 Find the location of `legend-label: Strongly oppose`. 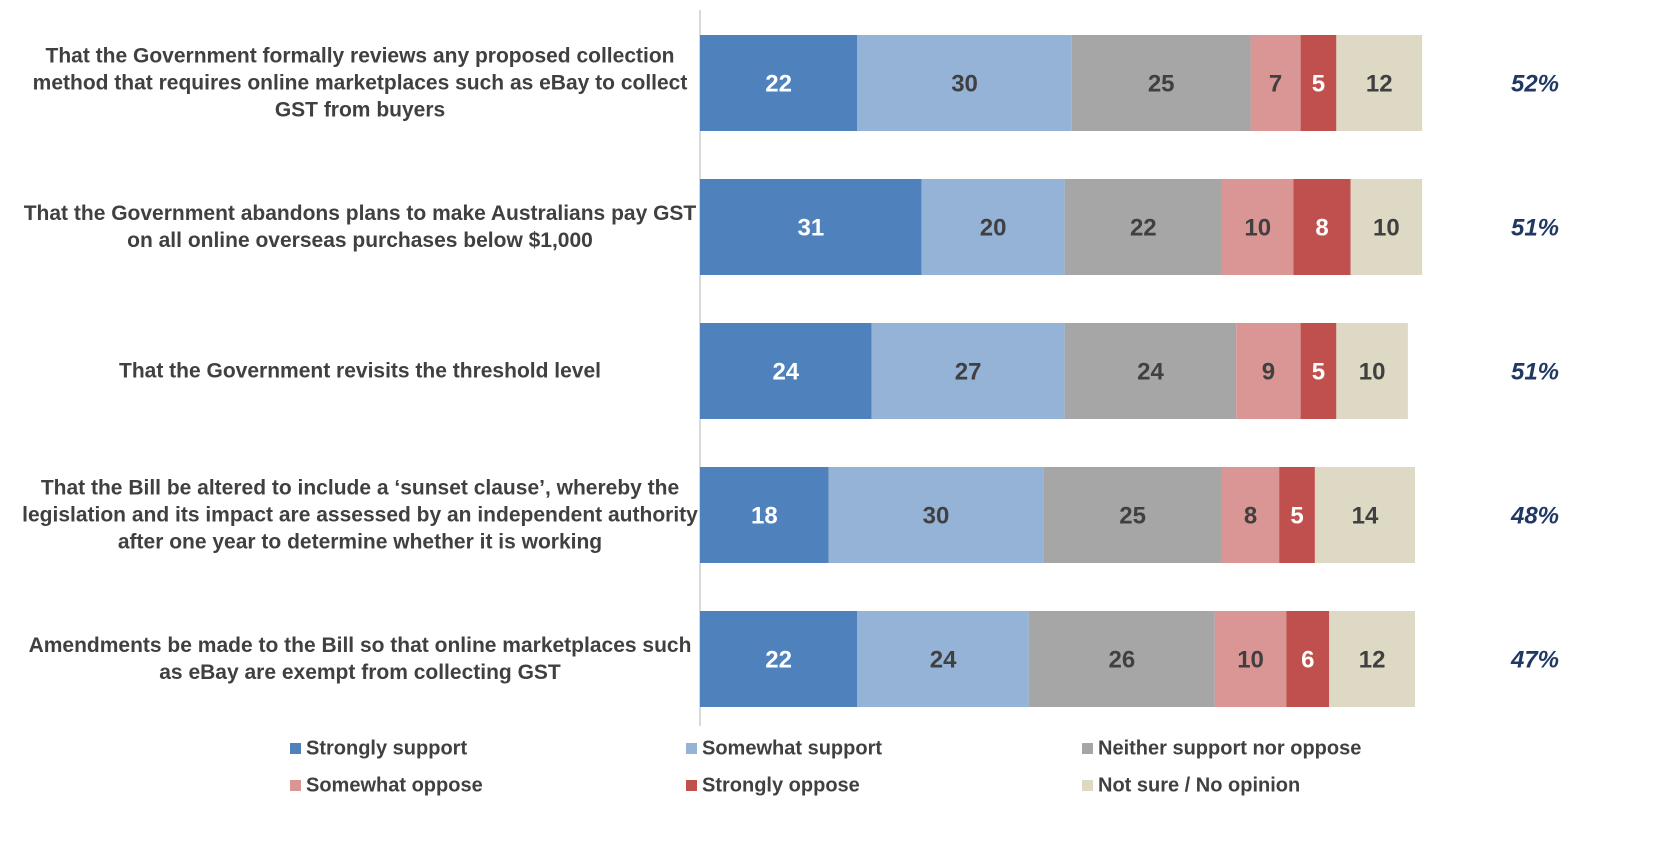

legend-label: Strongly oppose is located at coordinates (781, 785).